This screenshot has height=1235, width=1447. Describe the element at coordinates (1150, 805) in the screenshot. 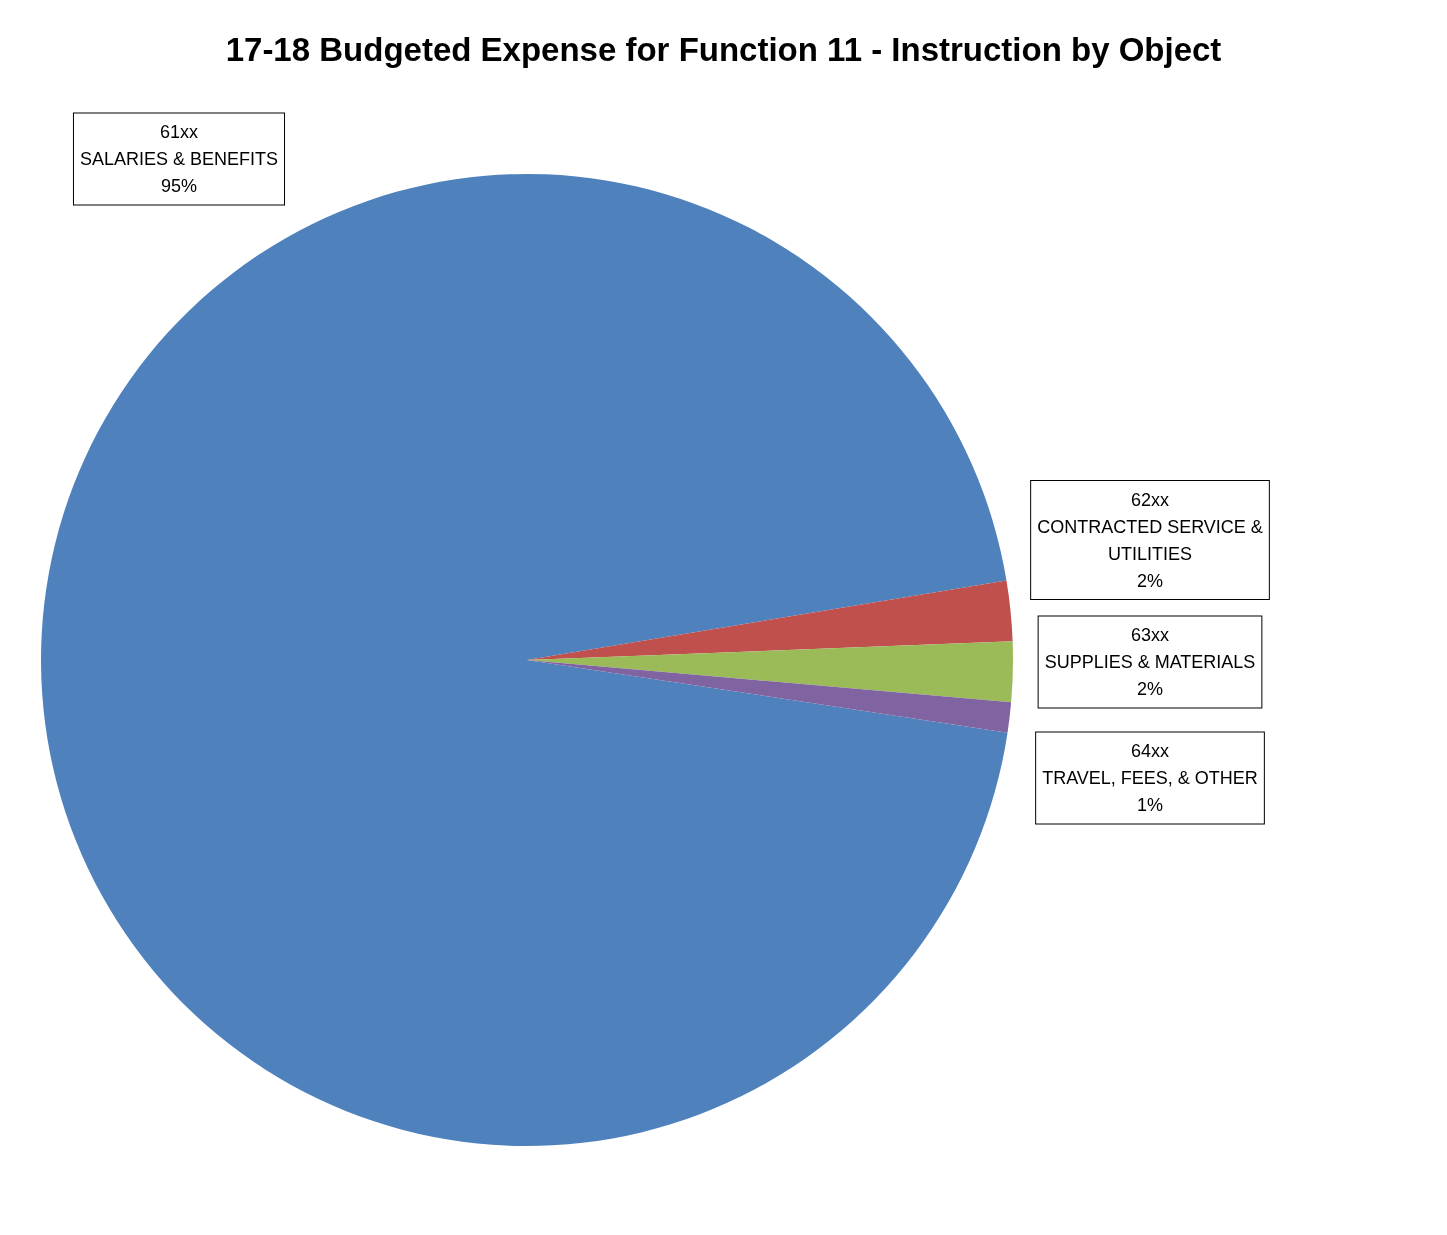

I see `data-label: 1%` at that location.